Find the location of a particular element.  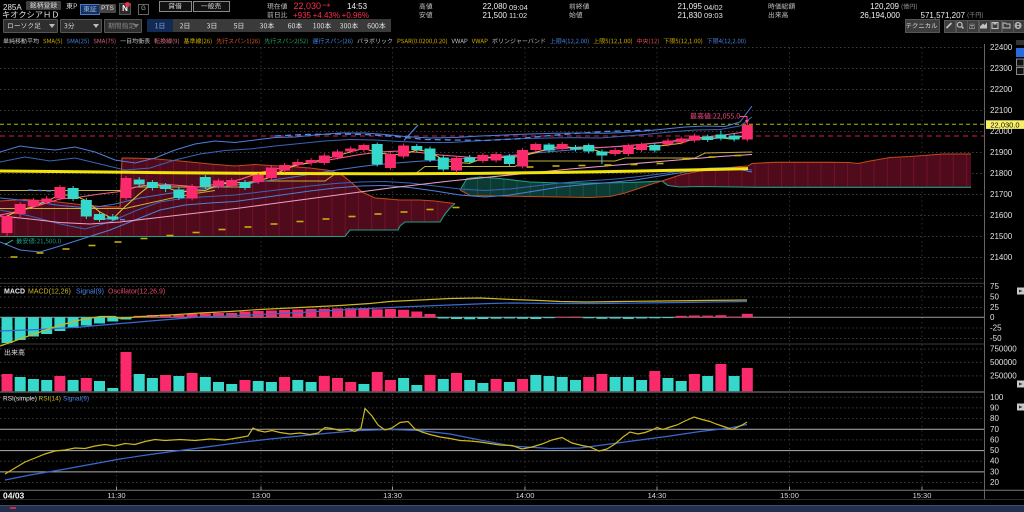

svg-text: 21900 is located at coordinates (1001, 152).